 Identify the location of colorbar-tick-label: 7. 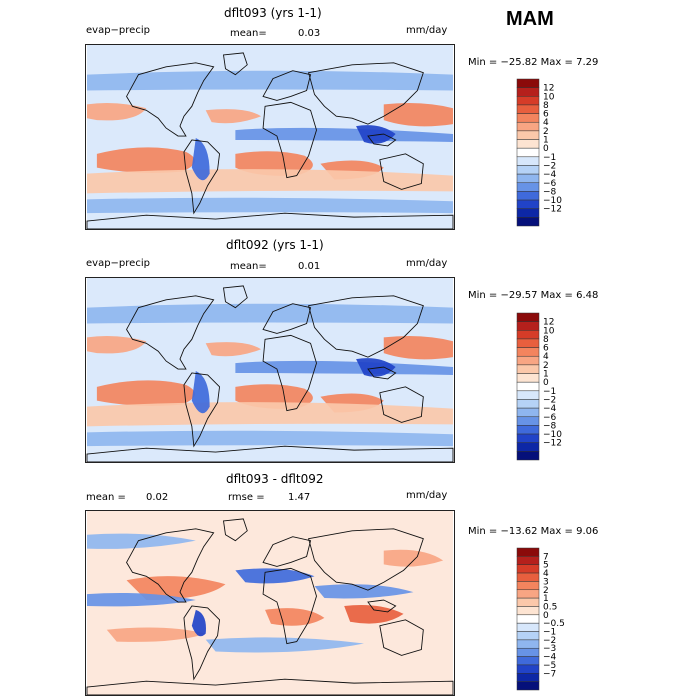
(546, 557).